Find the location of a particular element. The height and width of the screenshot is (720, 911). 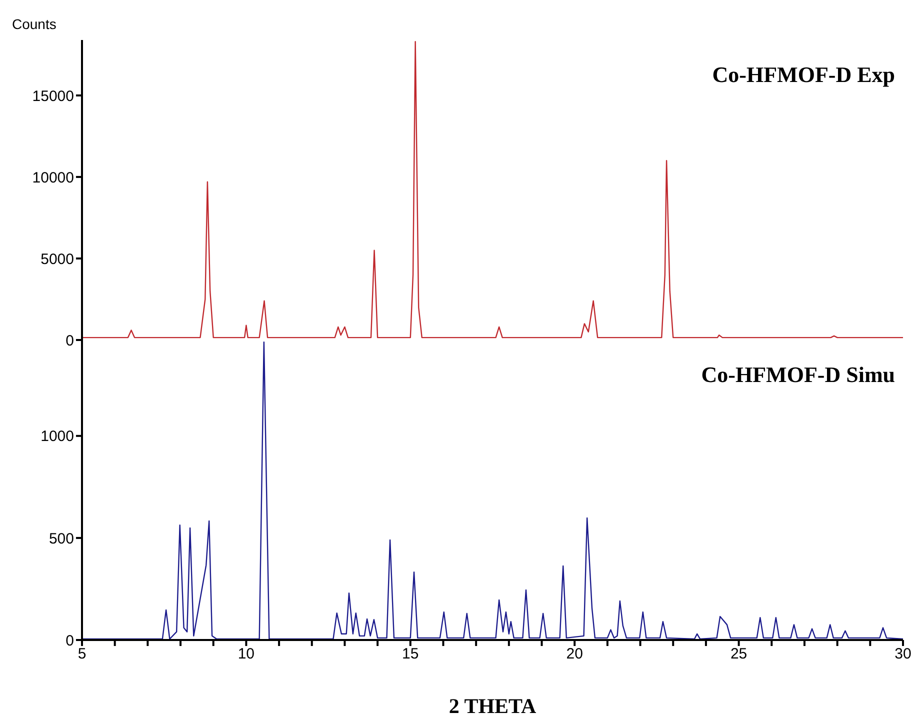

text: Co-HFMOF-D Simu is located at coordinates (798, 375).